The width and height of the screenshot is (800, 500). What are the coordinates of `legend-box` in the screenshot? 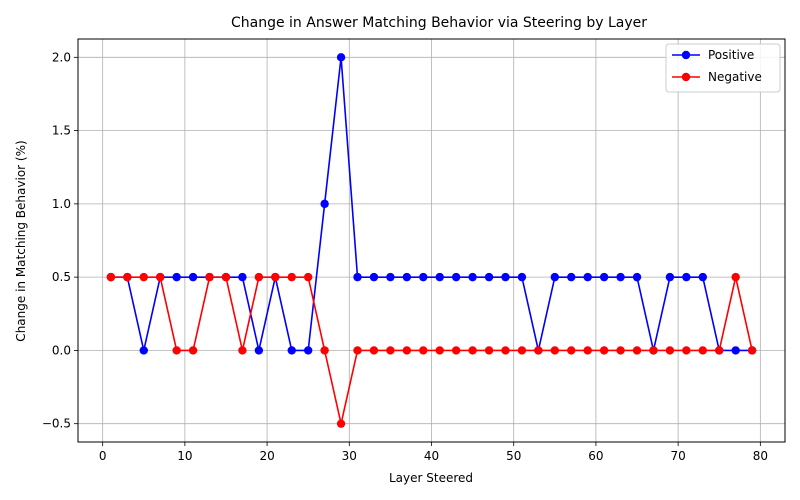 It's located at (723, 68).